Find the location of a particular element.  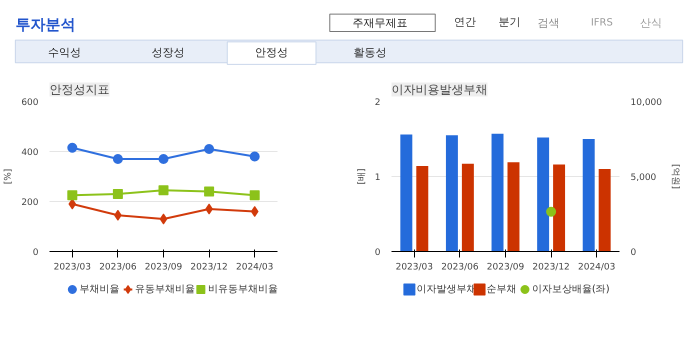

y-tick-label: 600 is located at coordinates (30, 103).